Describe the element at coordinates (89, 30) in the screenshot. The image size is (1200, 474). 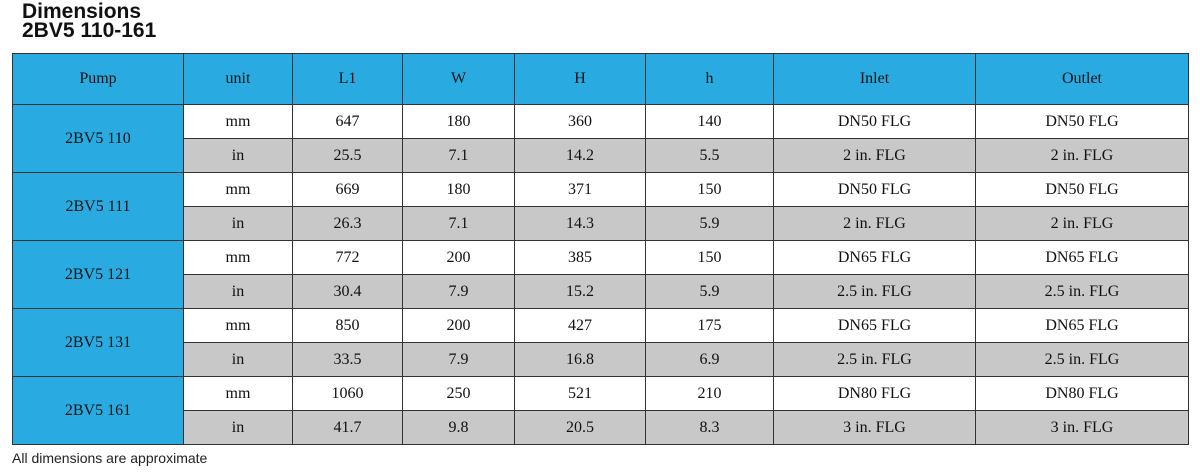
I see `subtitle: 2BV5 110-161` at that location.